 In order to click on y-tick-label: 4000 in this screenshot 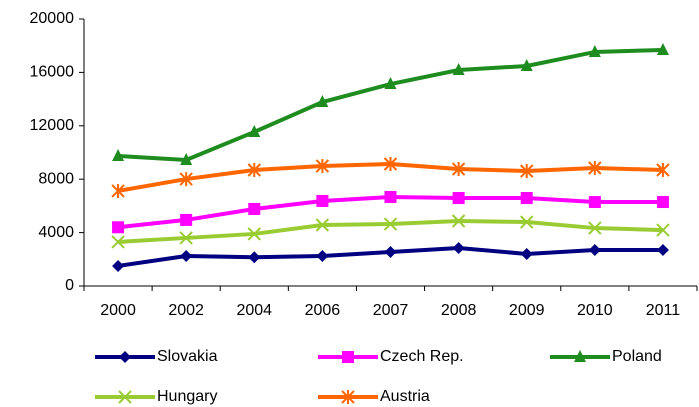, I will do `click(56, 232)`.